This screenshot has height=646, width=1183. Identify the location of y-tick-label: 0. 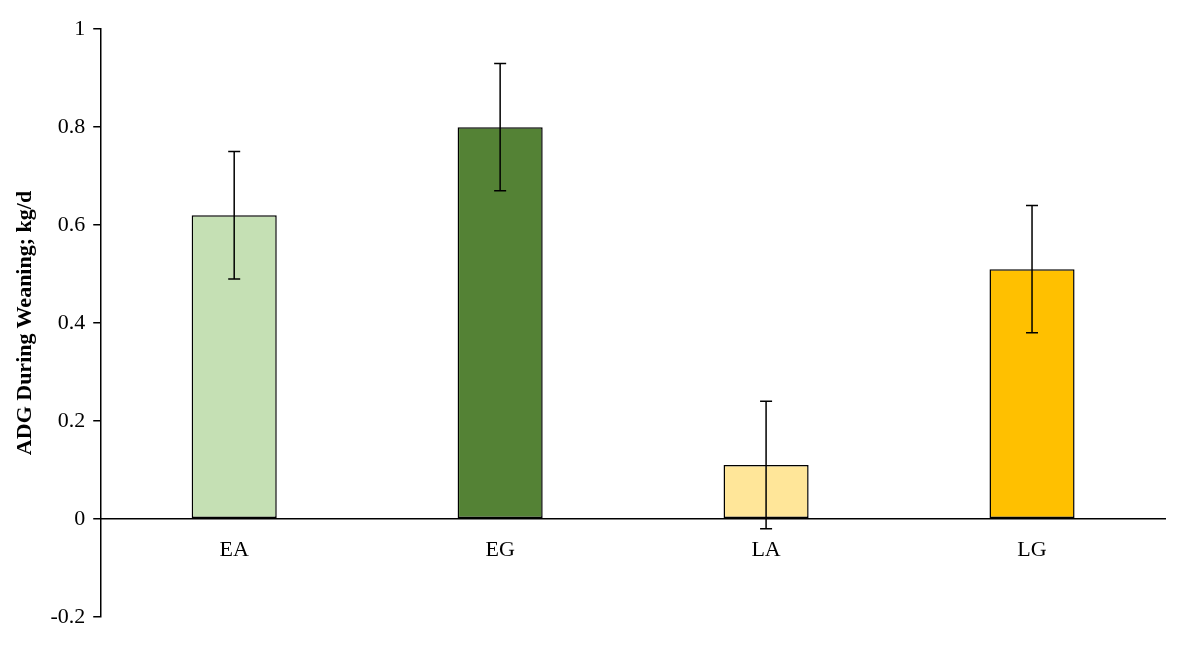
(80, 517).